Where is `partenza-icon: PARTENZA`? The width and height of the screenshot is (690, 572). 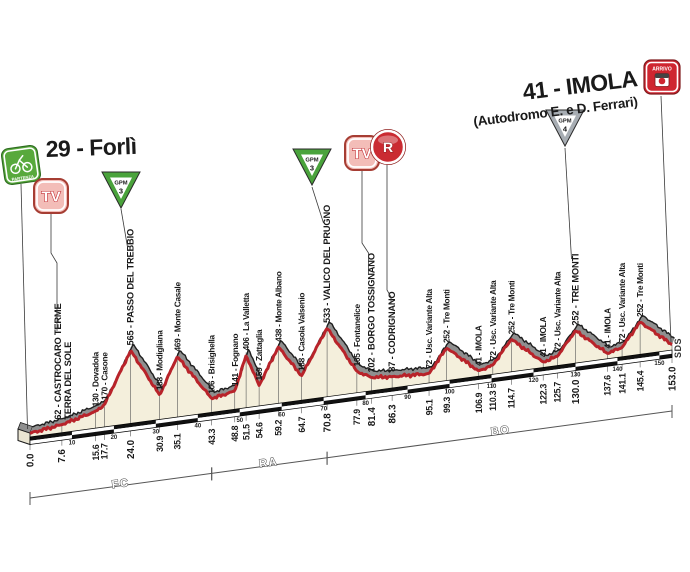
partenza-icon: PARTENZA is located at coordinates (21, 165).